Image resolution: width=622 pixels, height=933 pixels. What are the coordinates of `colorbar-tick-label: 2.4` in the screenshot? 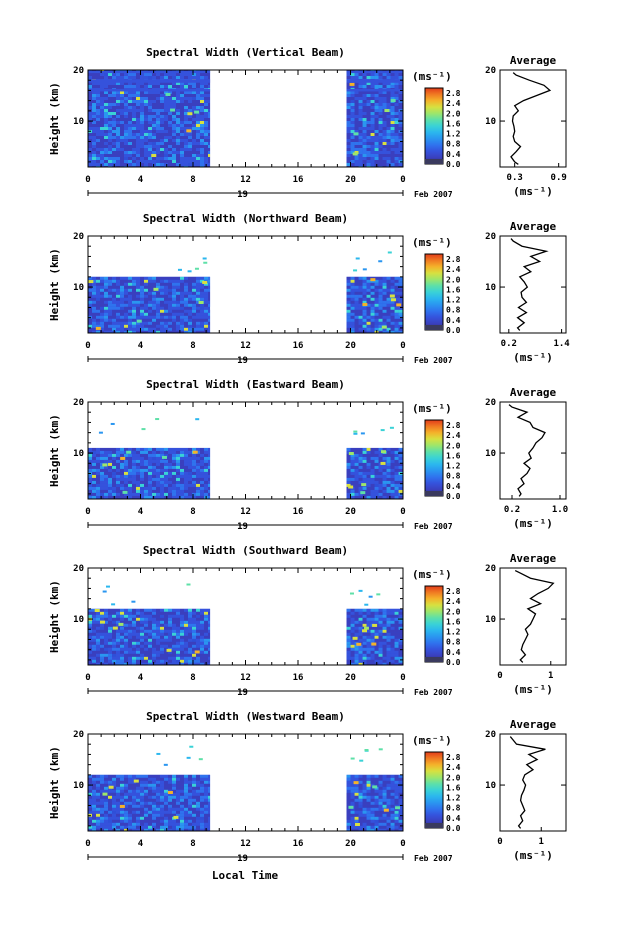 It's located at (453, 269).